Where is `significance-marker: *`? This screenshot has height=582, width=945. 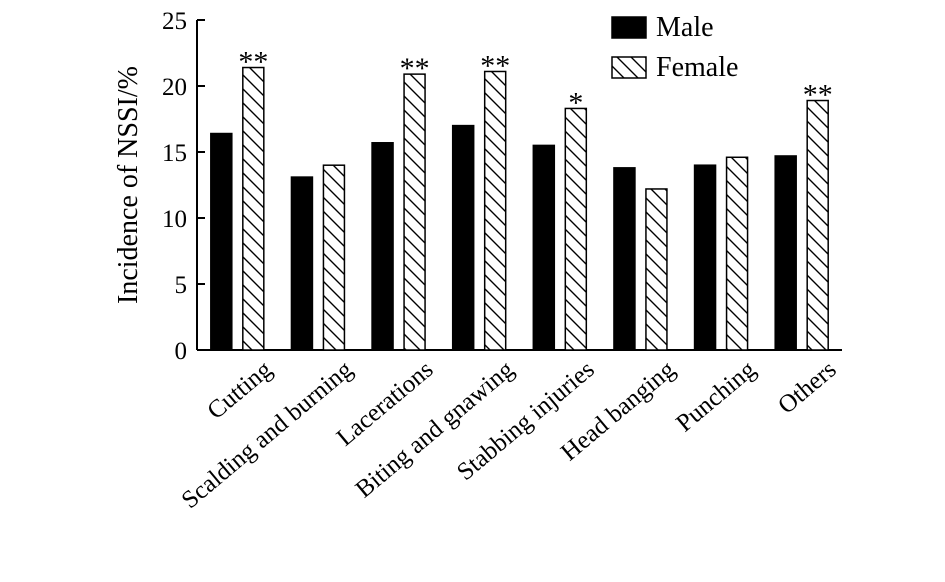
significance-marker: * is located at coordinates (575, 102).